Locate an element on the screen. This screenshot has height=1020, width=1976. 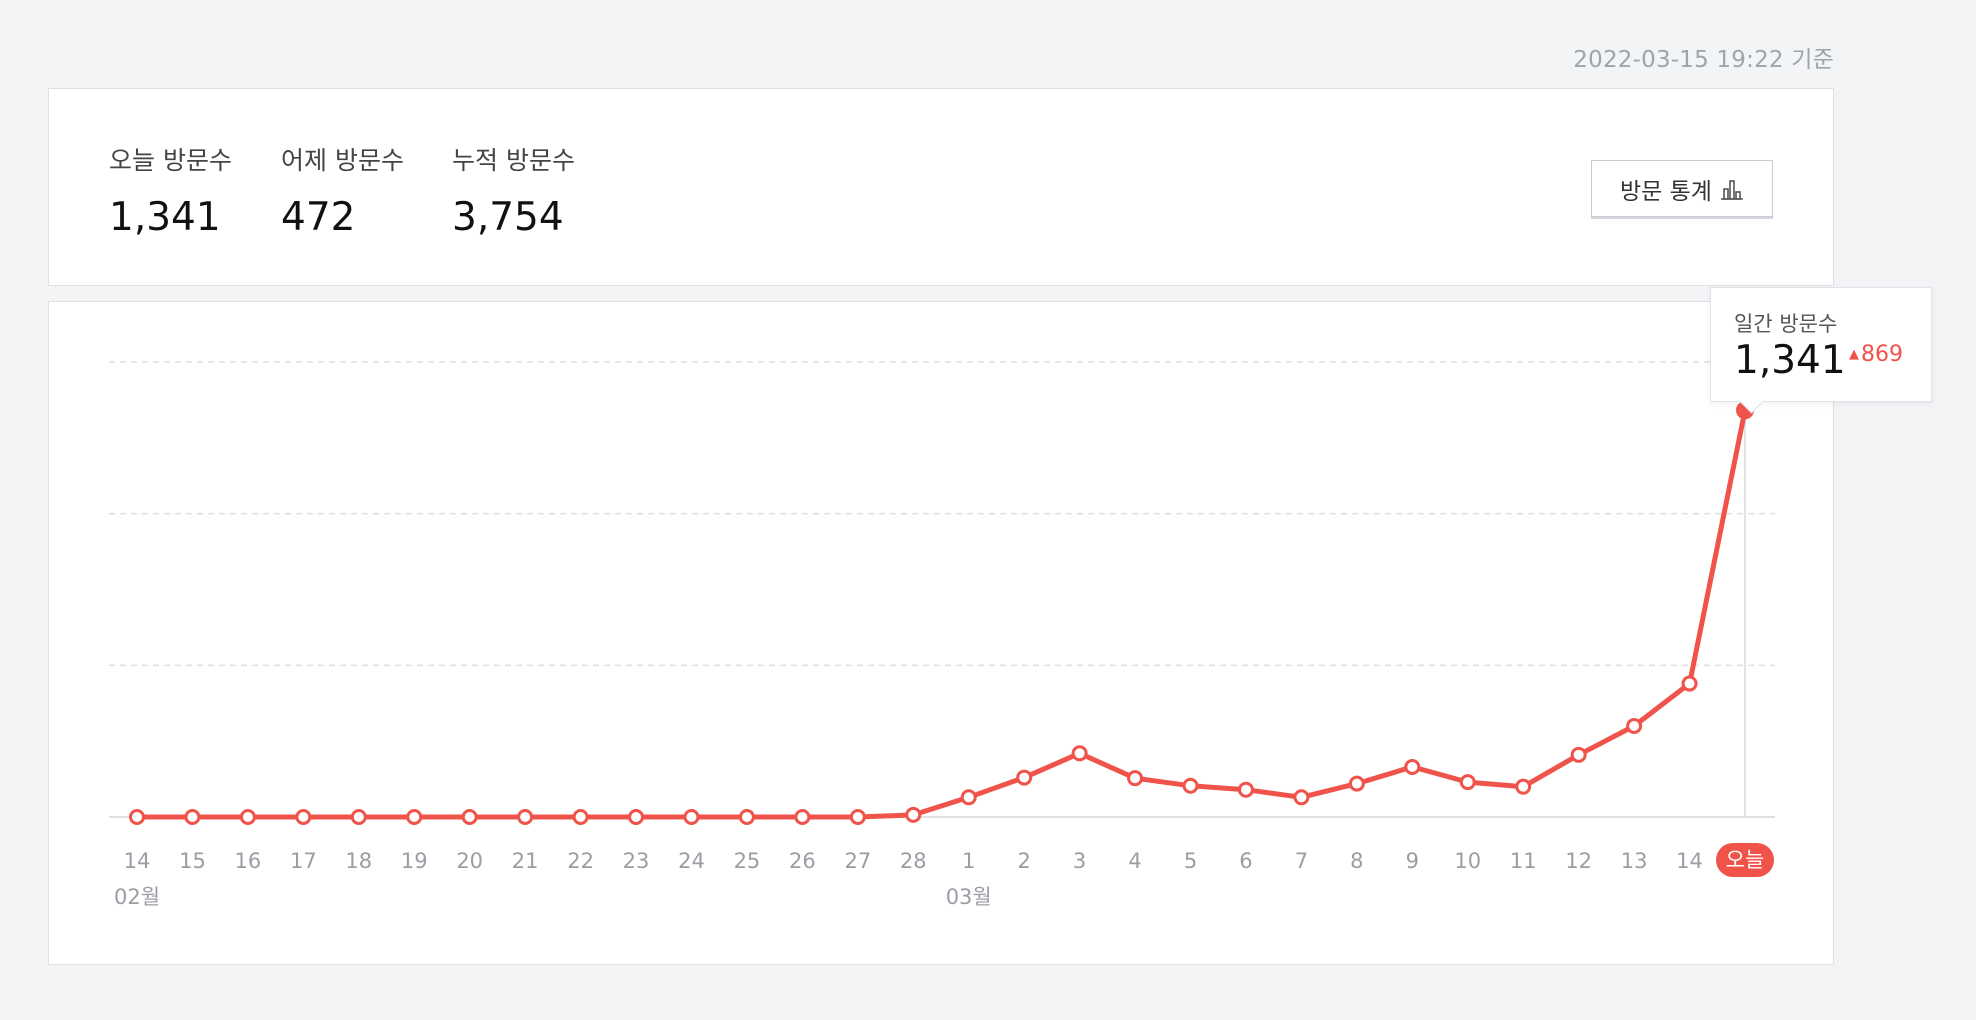
total-visits: 누적 방문수 3,754 is located at coordinates (513, 190).